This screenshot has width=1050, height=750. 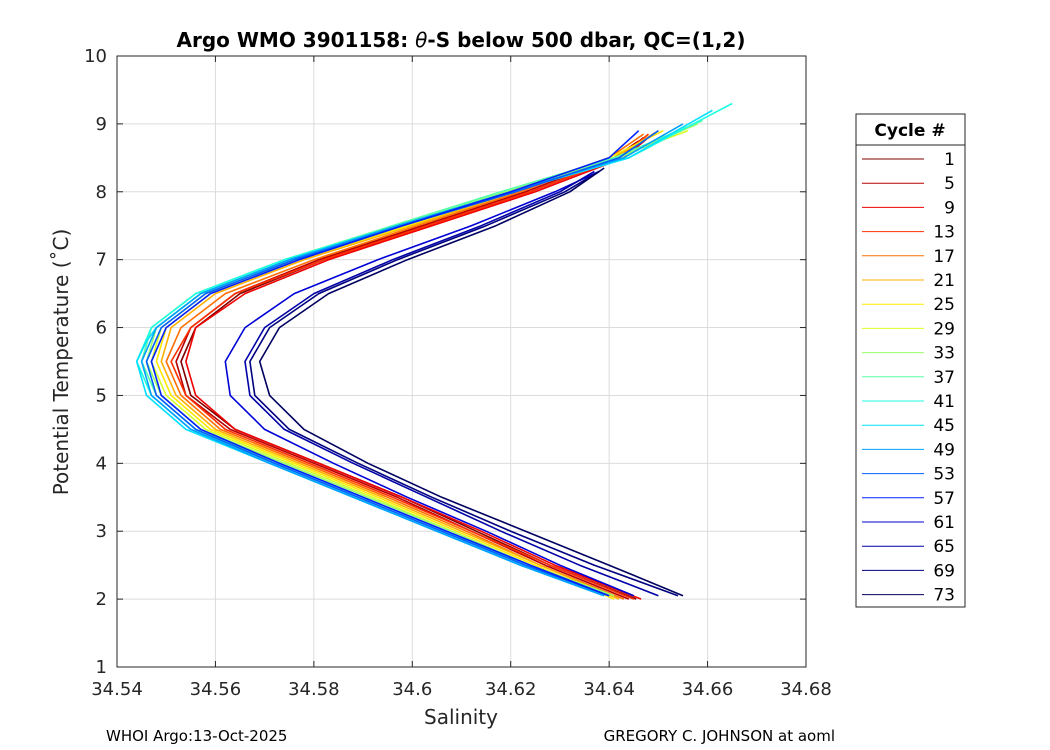 What do you see at coordinates (101, 531) in the screenshot?
I see `y-tick-label: 3` at bounding box center [101, 531].